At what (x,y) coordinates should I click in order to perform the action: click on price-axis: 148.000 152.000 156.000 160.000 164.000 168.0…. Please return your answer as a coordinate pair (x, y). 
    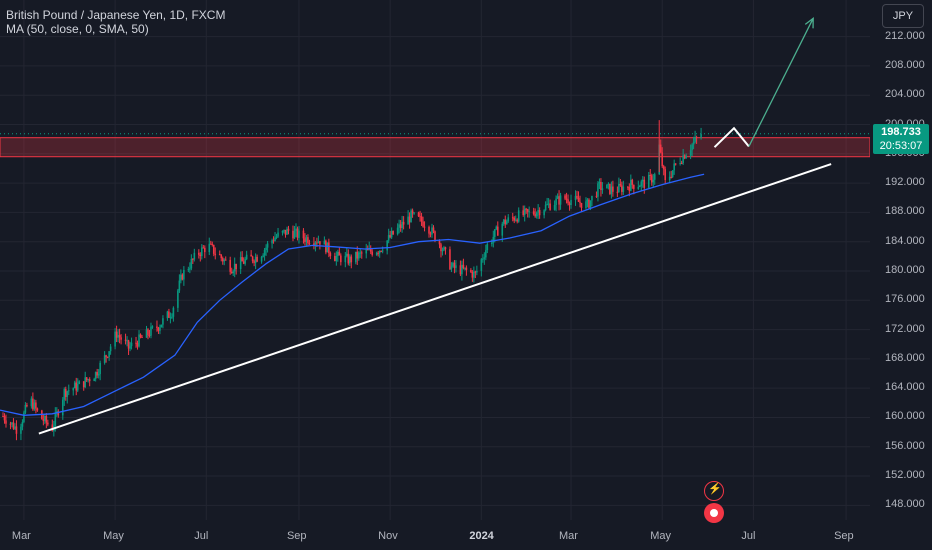
    Looking at the image, I should click on (901, 275).